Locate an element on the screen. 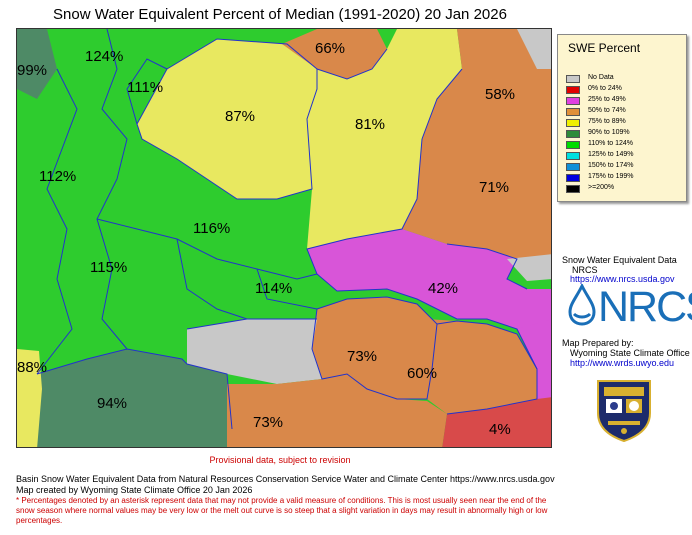 The image size is (692, 535). climate-office-seal-icon is located at coordinates (624, 411).